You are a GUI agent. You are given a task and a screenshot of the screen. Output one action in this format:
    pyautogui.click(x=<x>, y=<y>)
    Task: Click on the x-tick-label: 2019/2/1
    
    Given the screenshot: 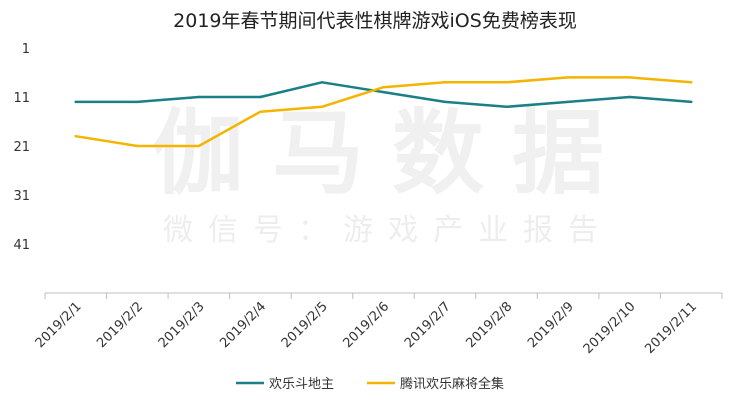 What is the action you would take?
    pyautogui.click(x=59, y=325)
    